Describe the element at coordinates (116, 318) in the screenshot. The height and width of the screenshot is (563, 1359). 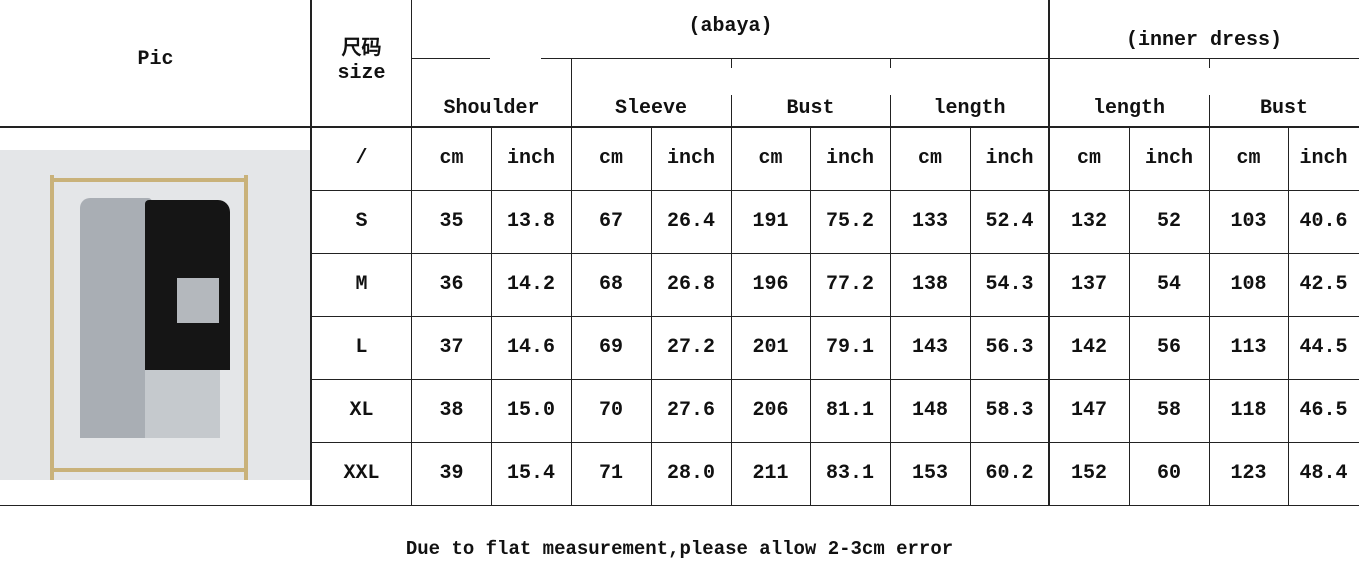
I see `inner-dress` at that location.